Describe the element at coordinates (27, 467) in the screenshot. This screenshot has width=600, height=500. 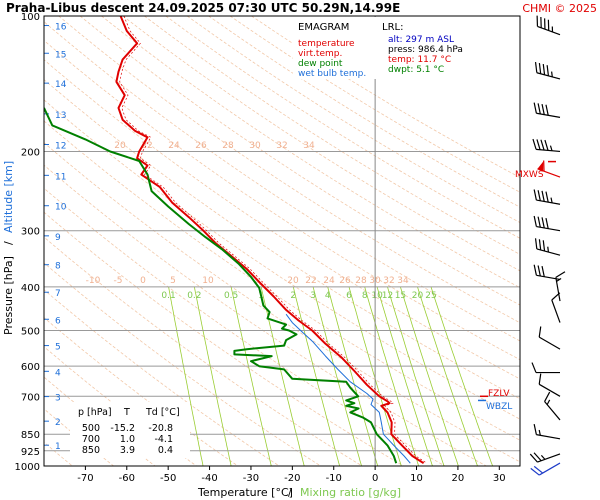
I see `pressure-tick-label: 1000` at that location.